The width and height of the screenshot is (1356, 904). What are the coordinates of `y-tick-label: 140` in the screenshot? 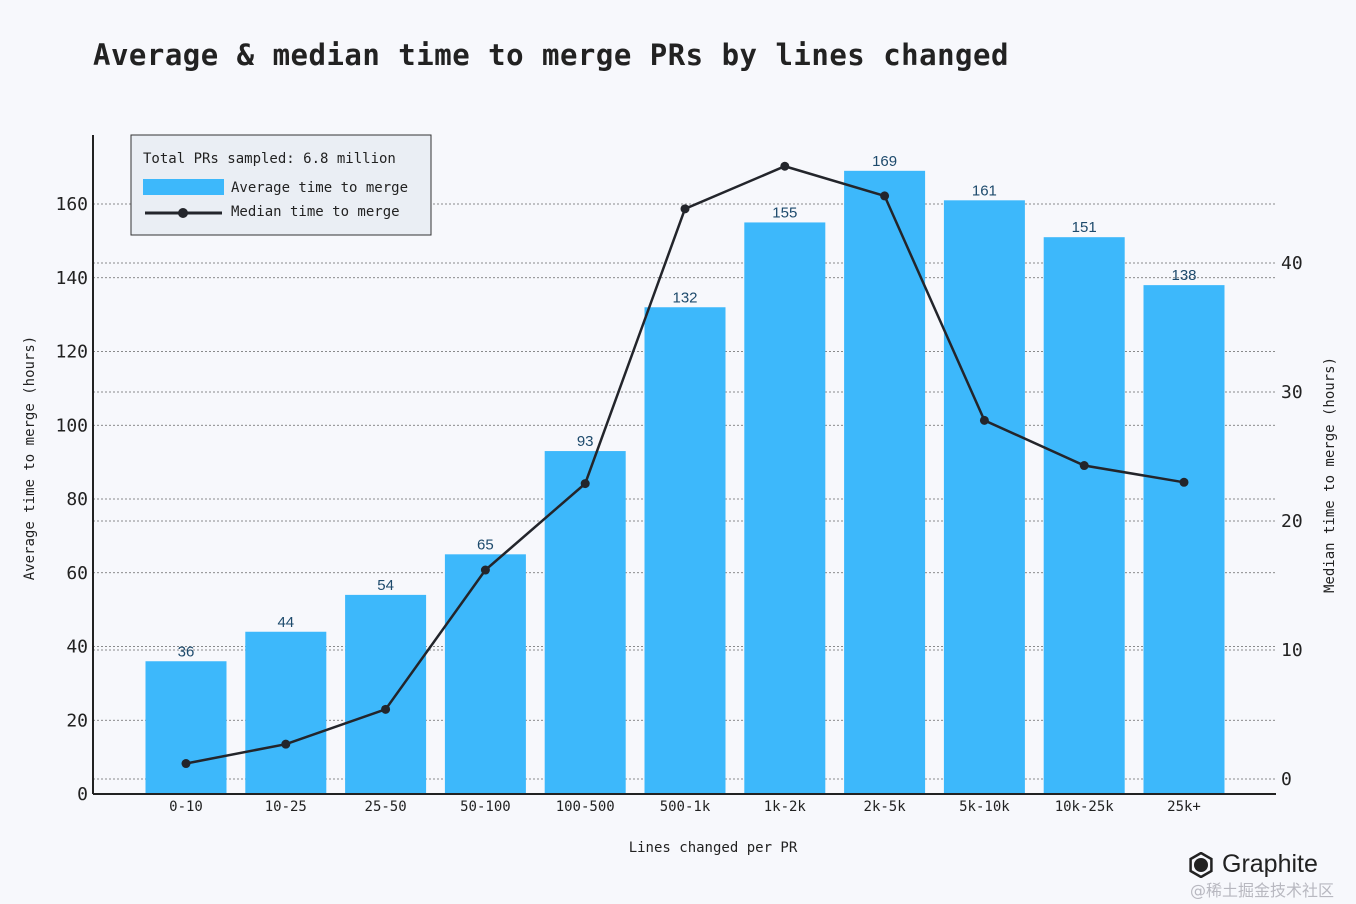 It's located at (71, 278).